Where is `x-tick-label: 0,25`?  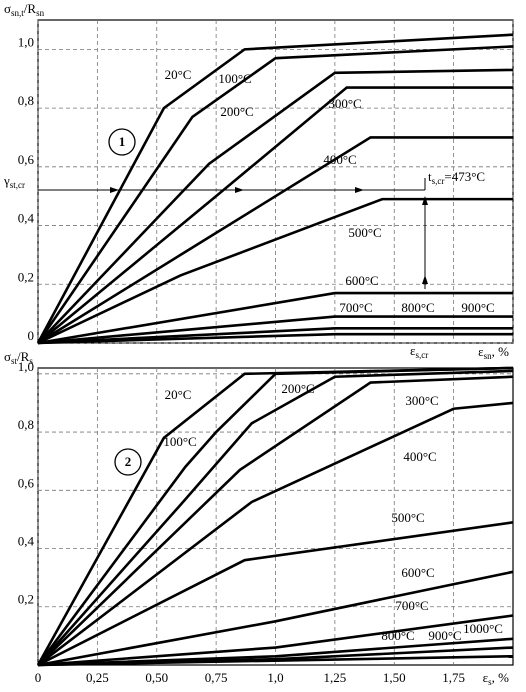
x-tick-label: 0,25 is located at coordinates (97, 677).